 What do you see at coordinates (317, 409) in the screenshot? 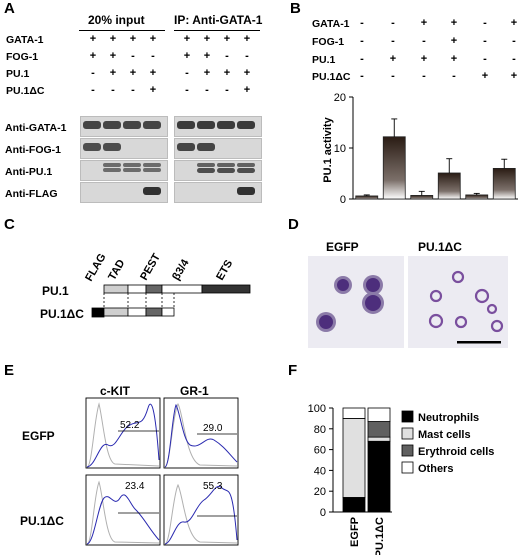
I see `f-y-tick-label: 100` at bounding box center [317, 409].